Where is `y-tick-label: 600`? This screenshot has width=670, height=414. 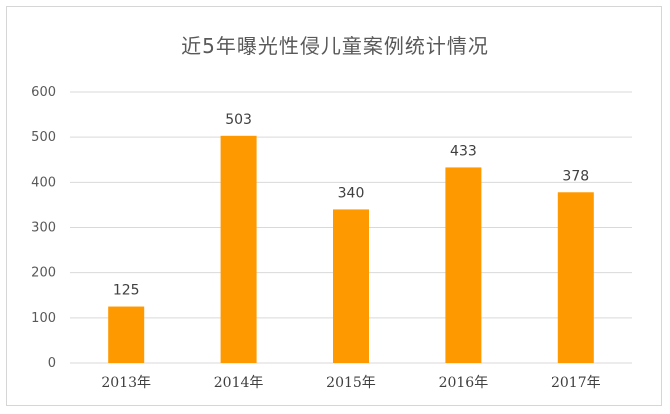
y-tick-label: 600 is located at coordinates (43, 92).